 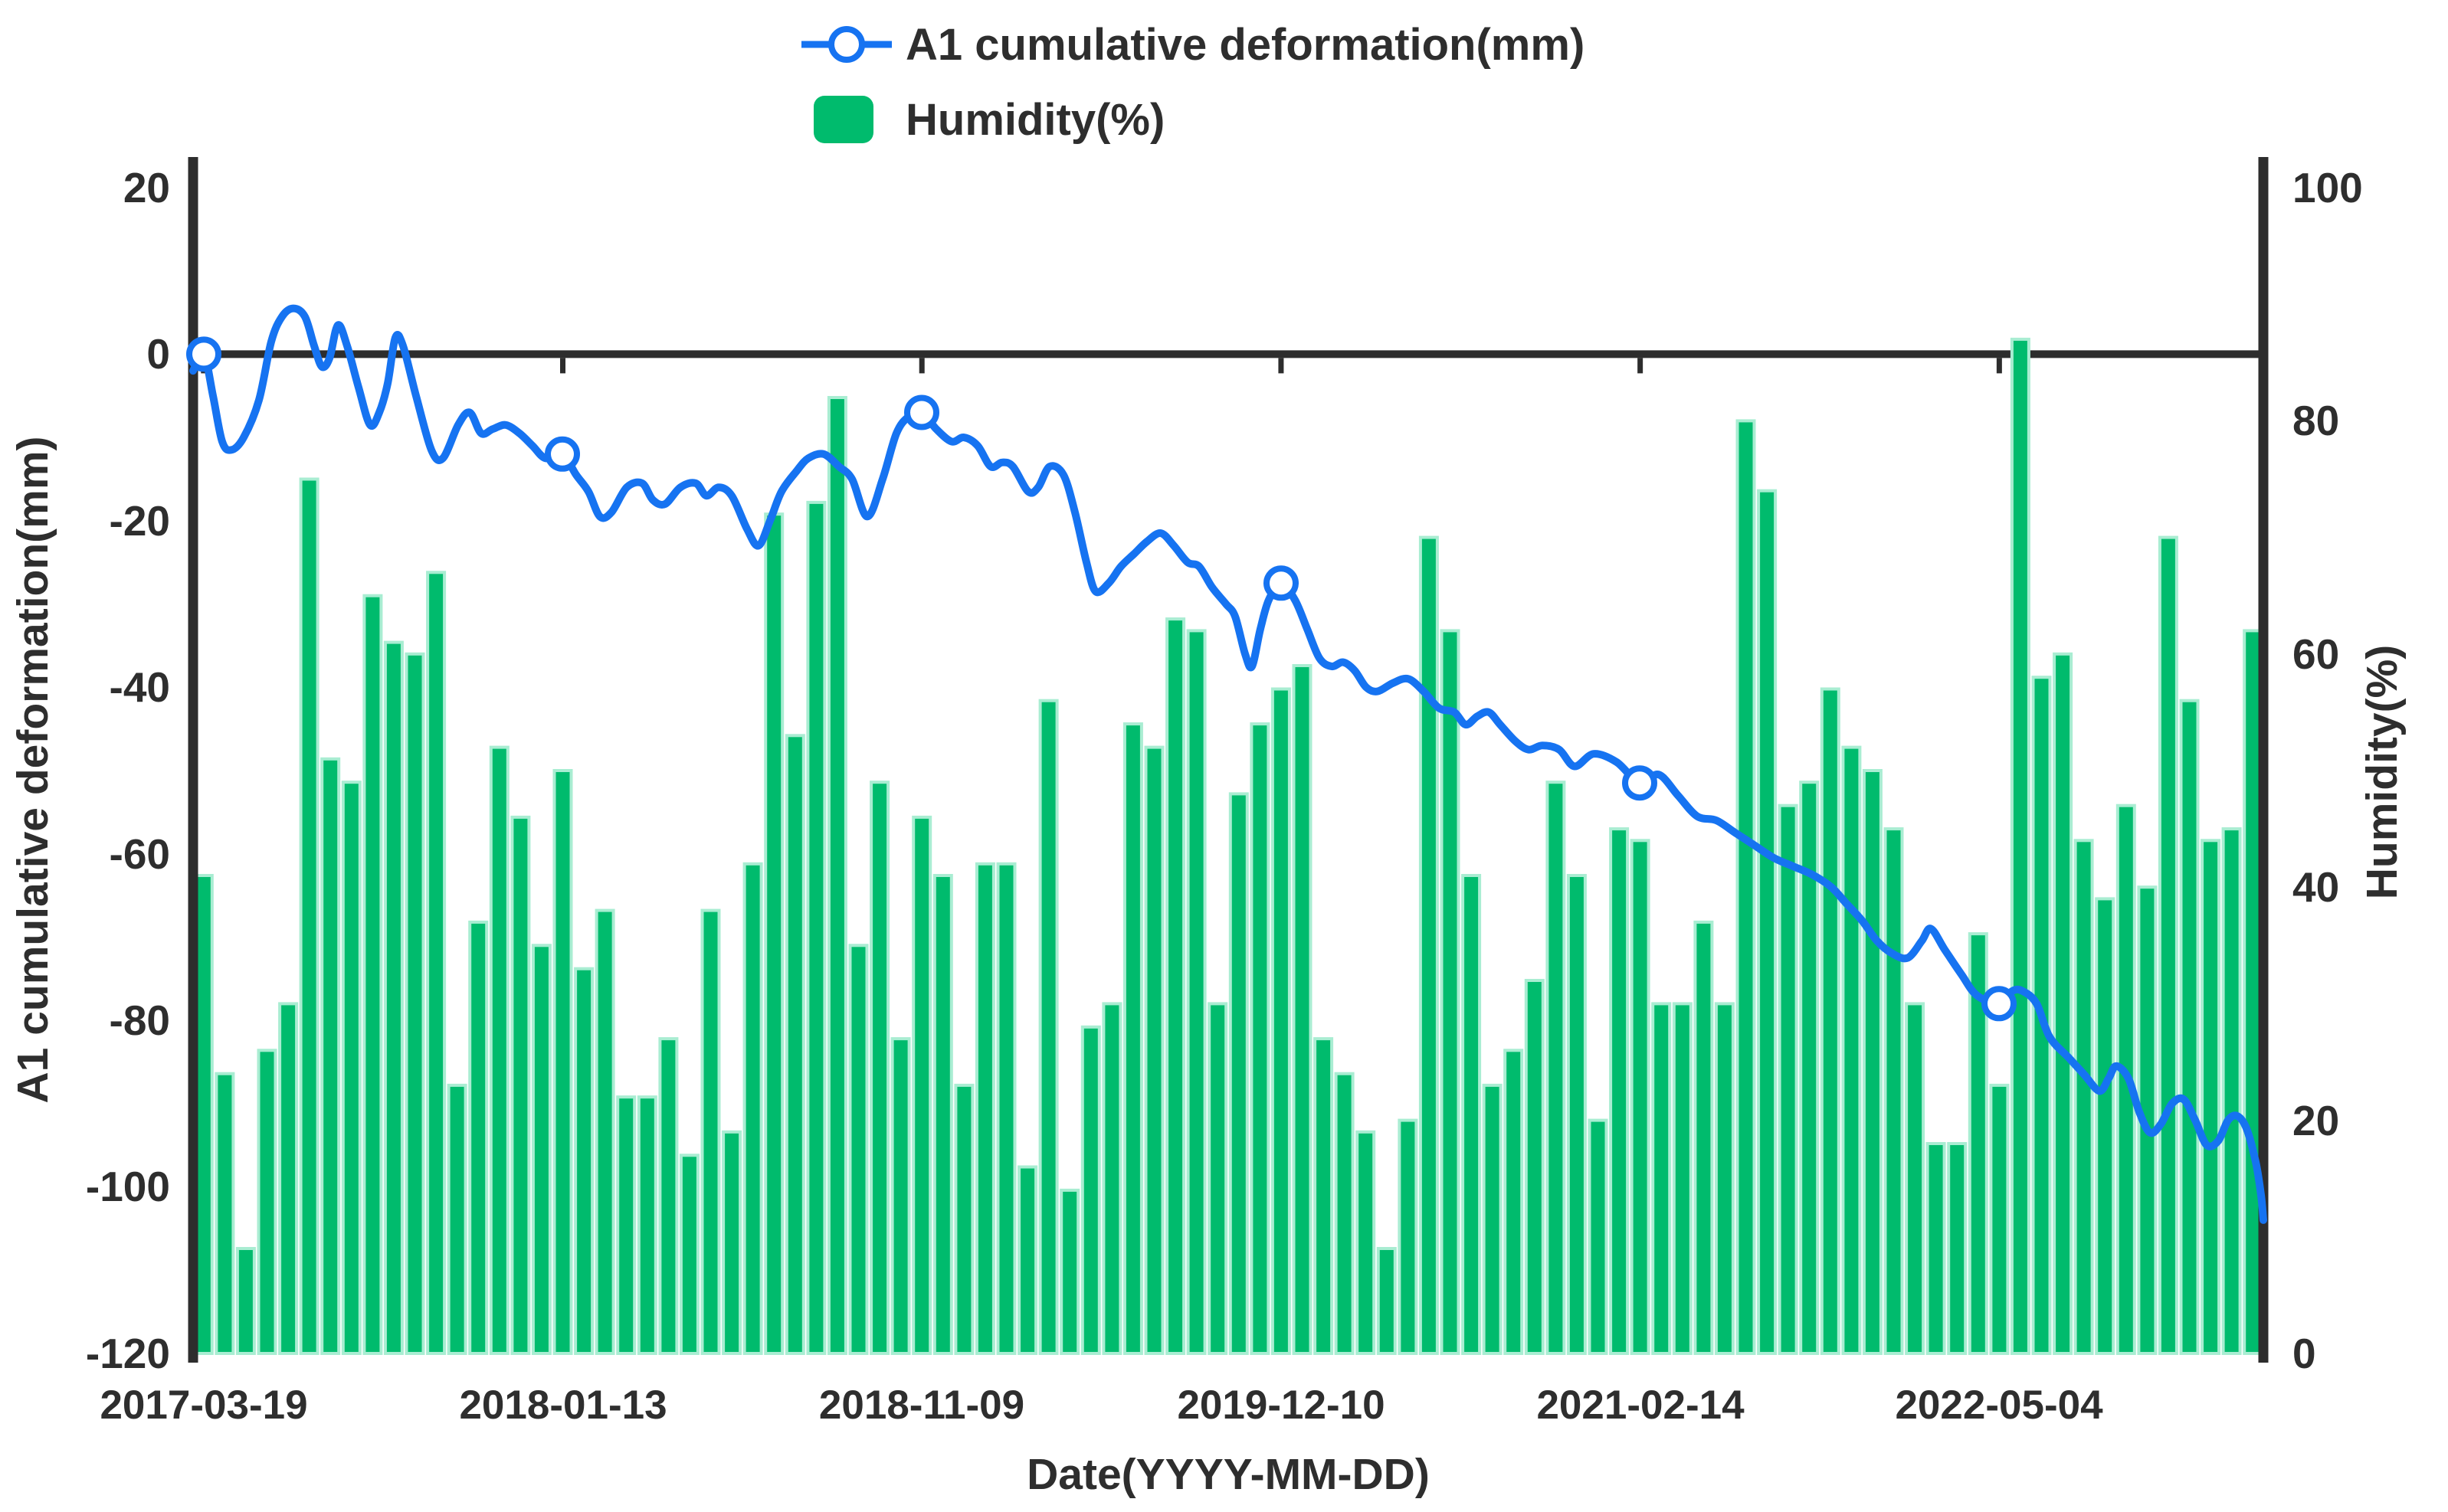 I want to click on legend-item-deformation: A1 cumulative deformation(mm), so click(x=1192, y=45).